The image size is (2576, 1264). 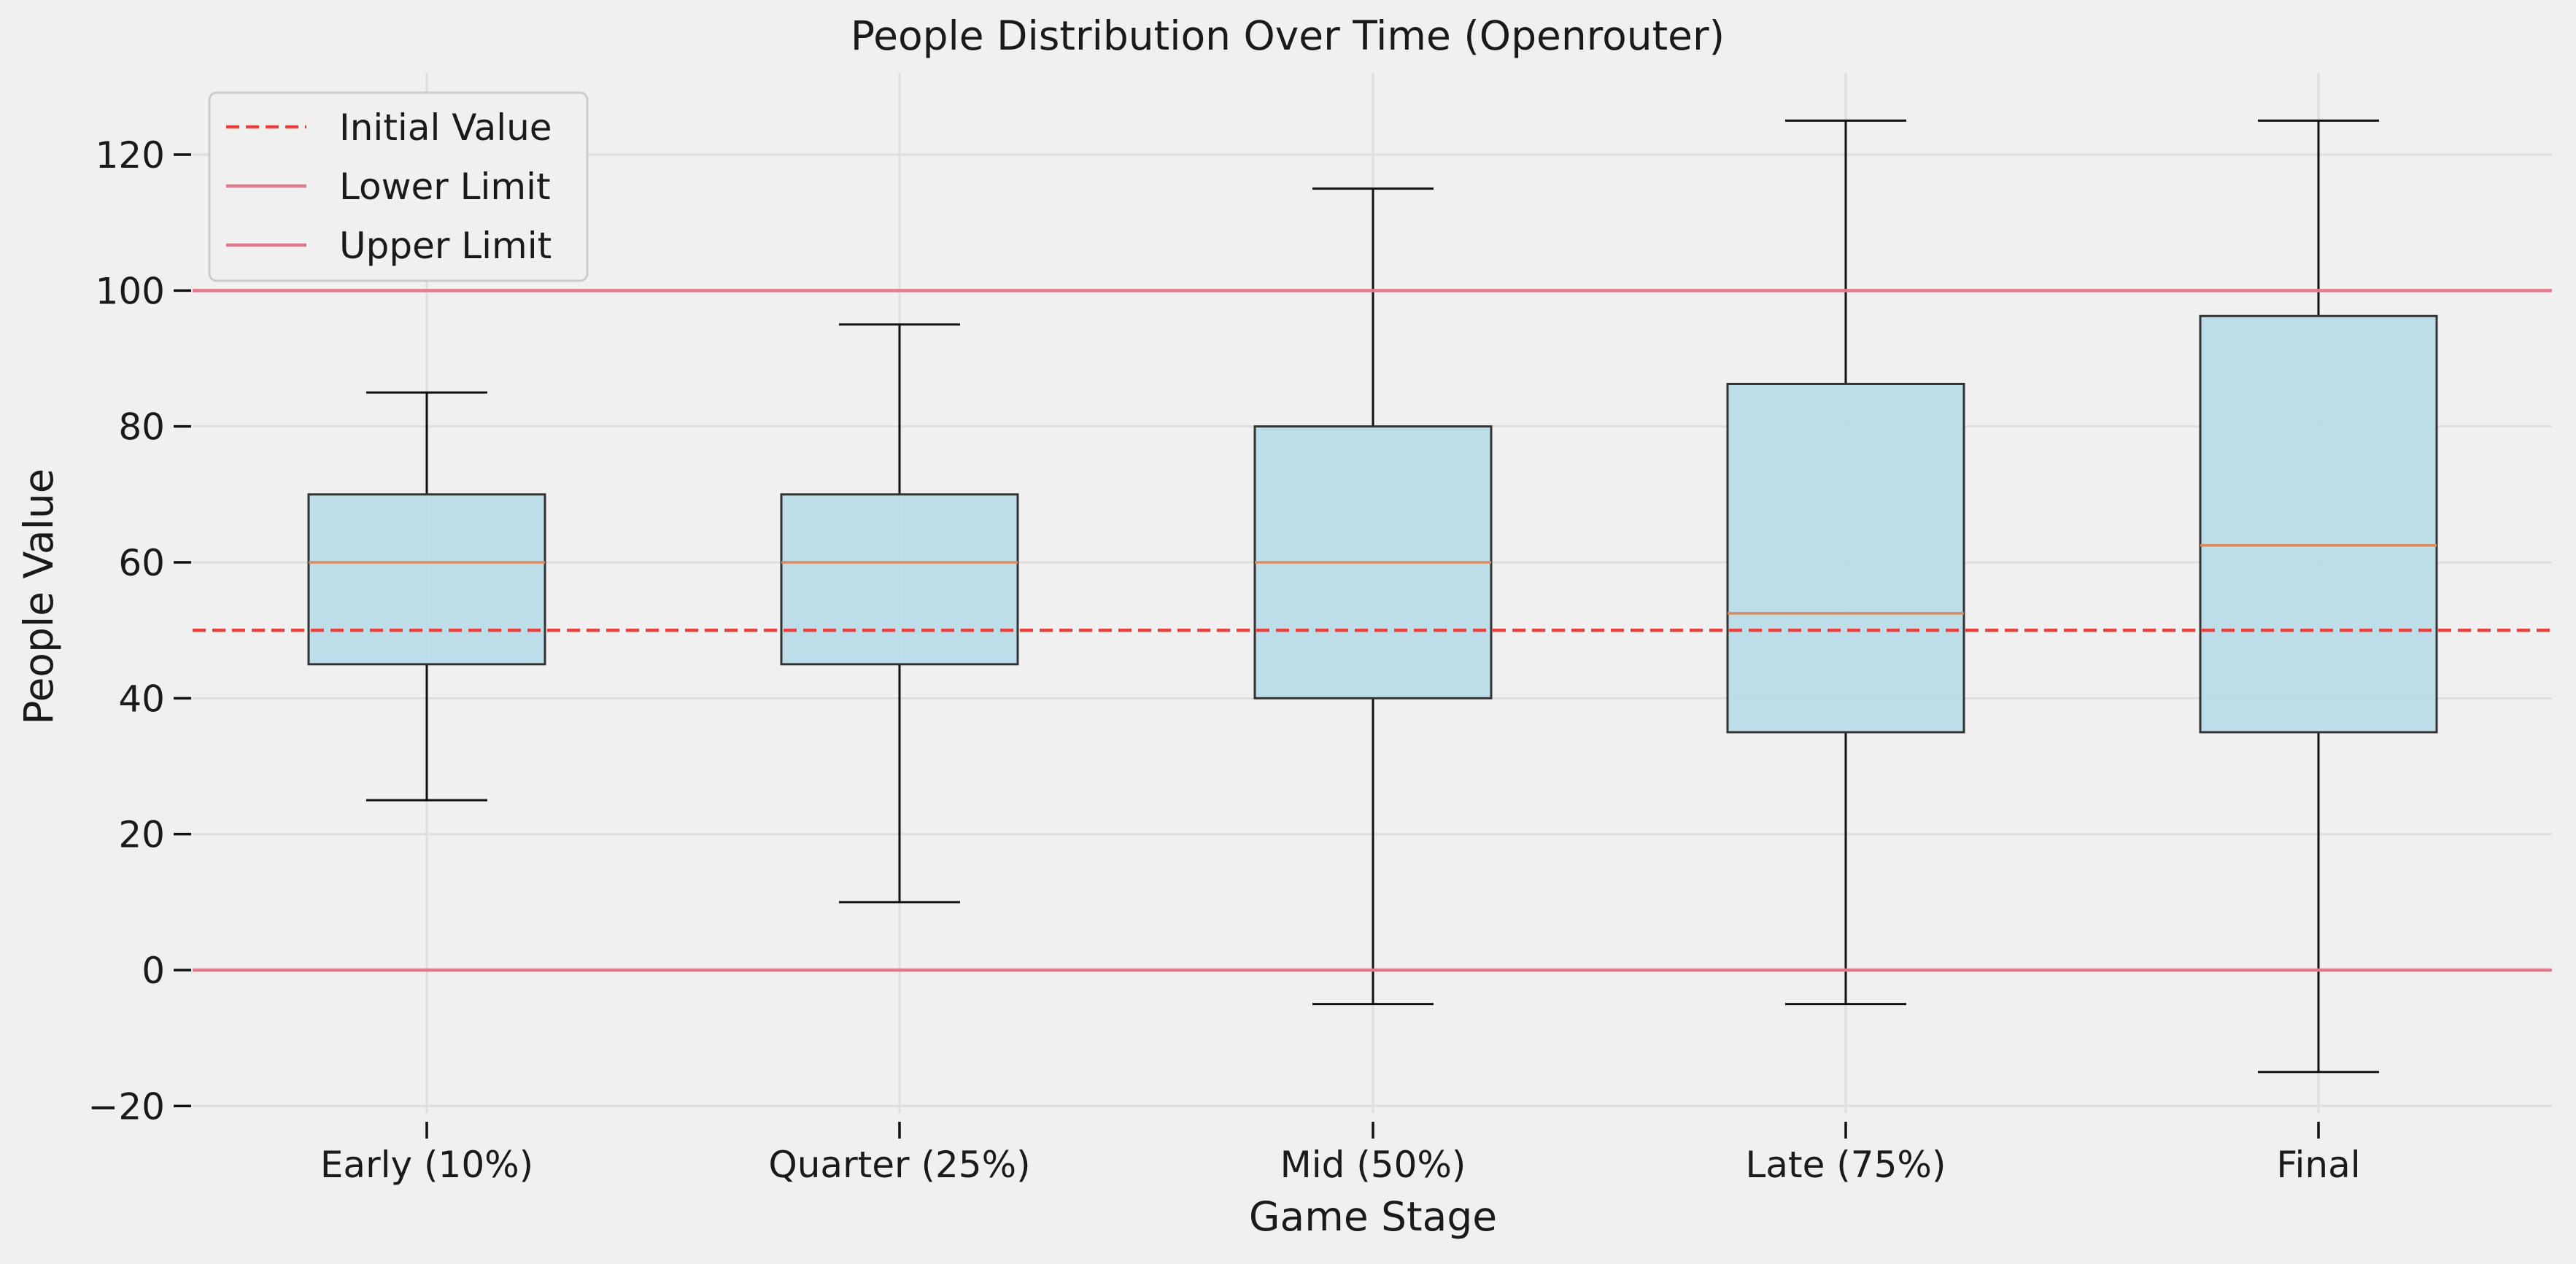 What do you see at coordinates (899, 1165) in the screenshot?
I see `x-tick-label: Quarter (25%)` at bounding box center [899, 1165].